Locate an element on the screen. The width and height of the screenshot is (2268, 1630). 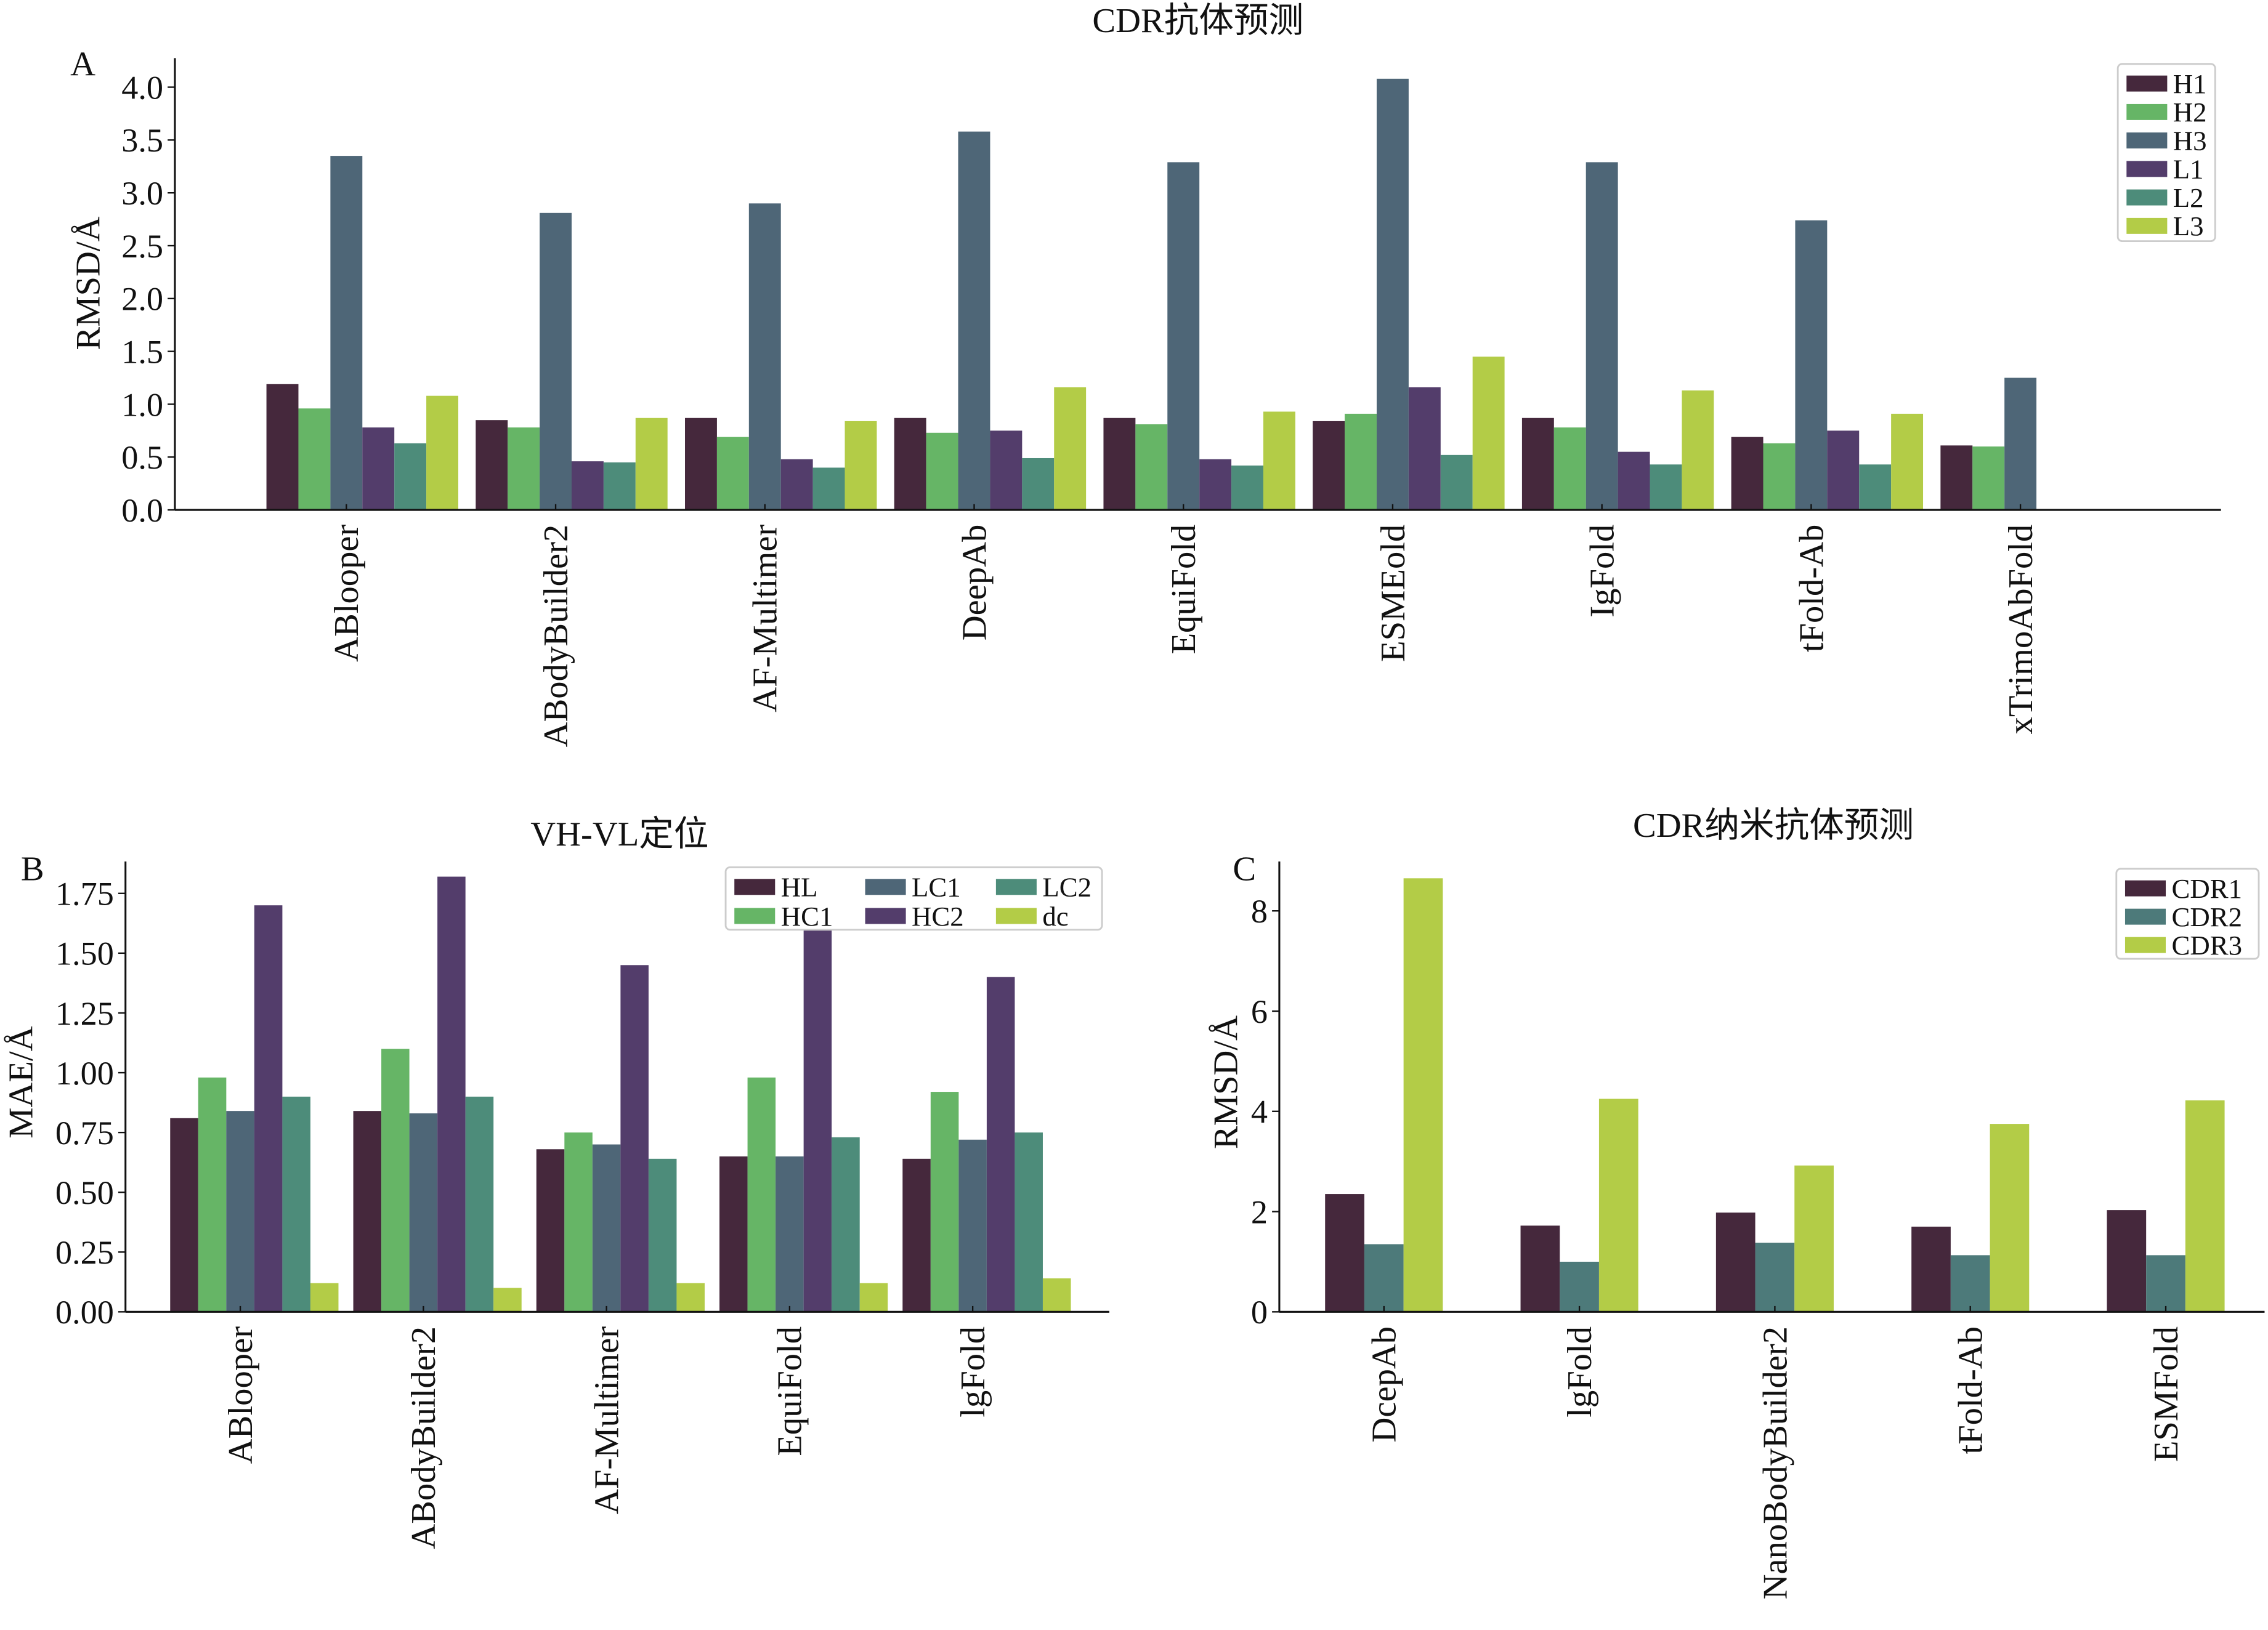
y-tick-label: 1.00 is located at coordinates (85, 1073).